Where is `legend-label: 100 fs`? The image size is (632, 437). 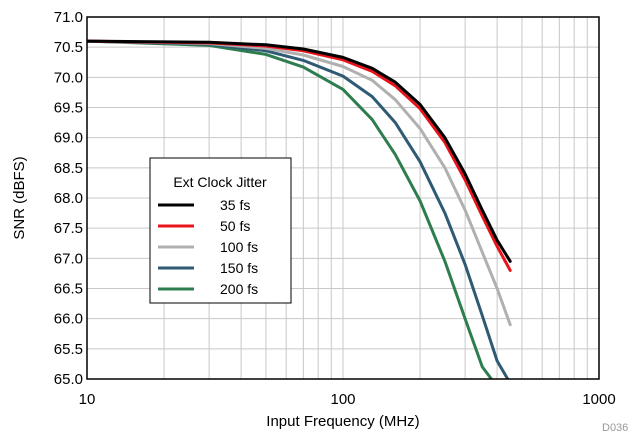 legend-label: 100 fs is located at coordinates (239, 247).